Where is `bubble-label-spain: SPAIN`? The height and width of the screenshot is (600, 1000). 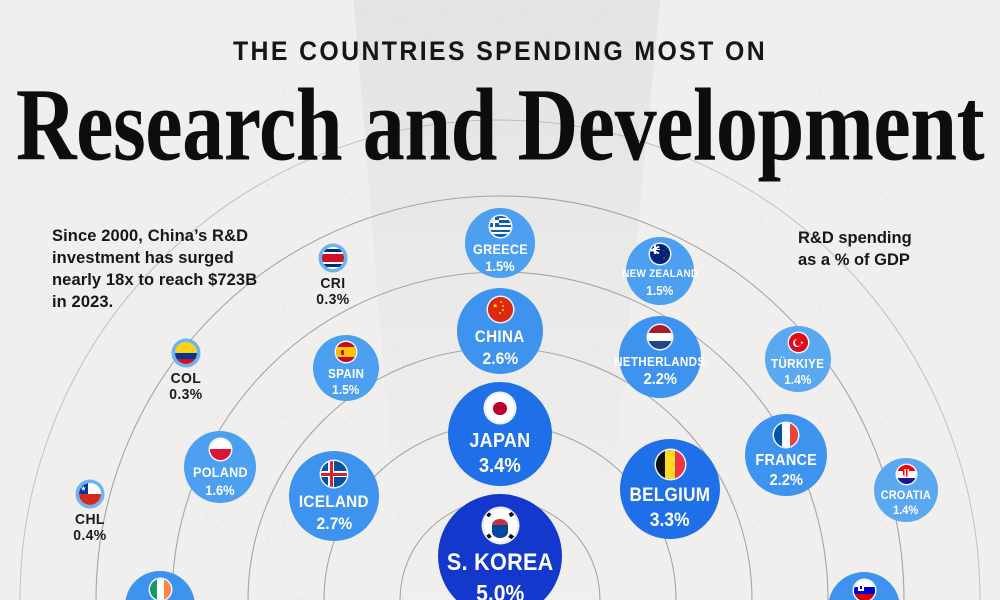
bubble-label-spain: SPAIN is located at coordinates (346, 373).